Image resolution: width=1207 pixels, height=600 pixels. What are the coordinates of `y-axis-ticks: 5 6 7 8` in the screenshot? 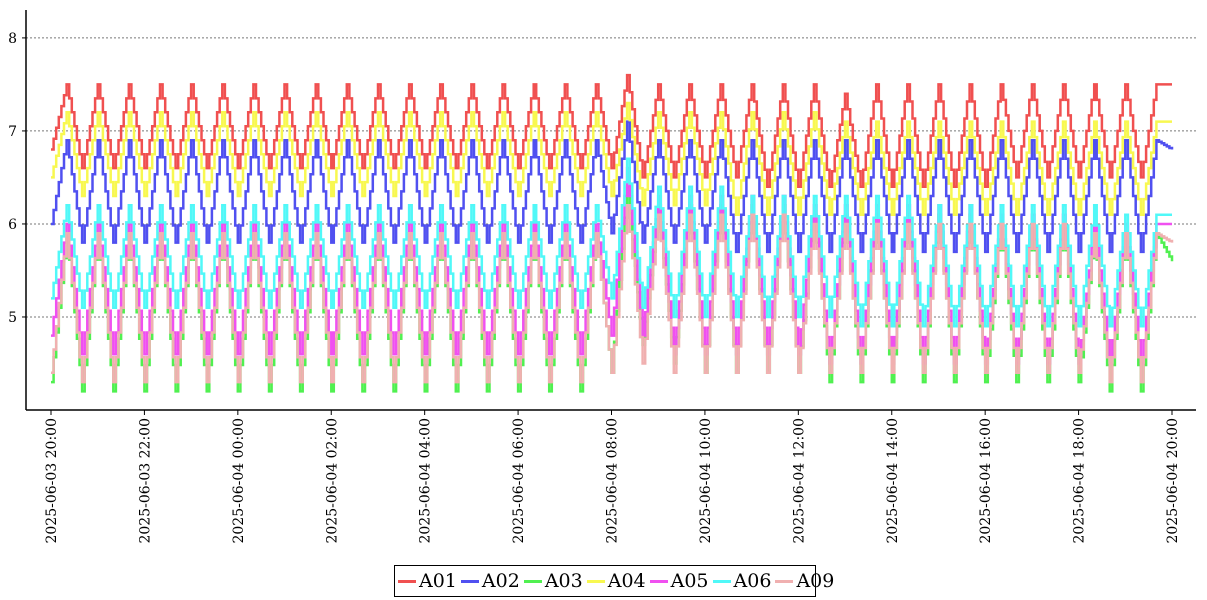 It's located at (17, 178).